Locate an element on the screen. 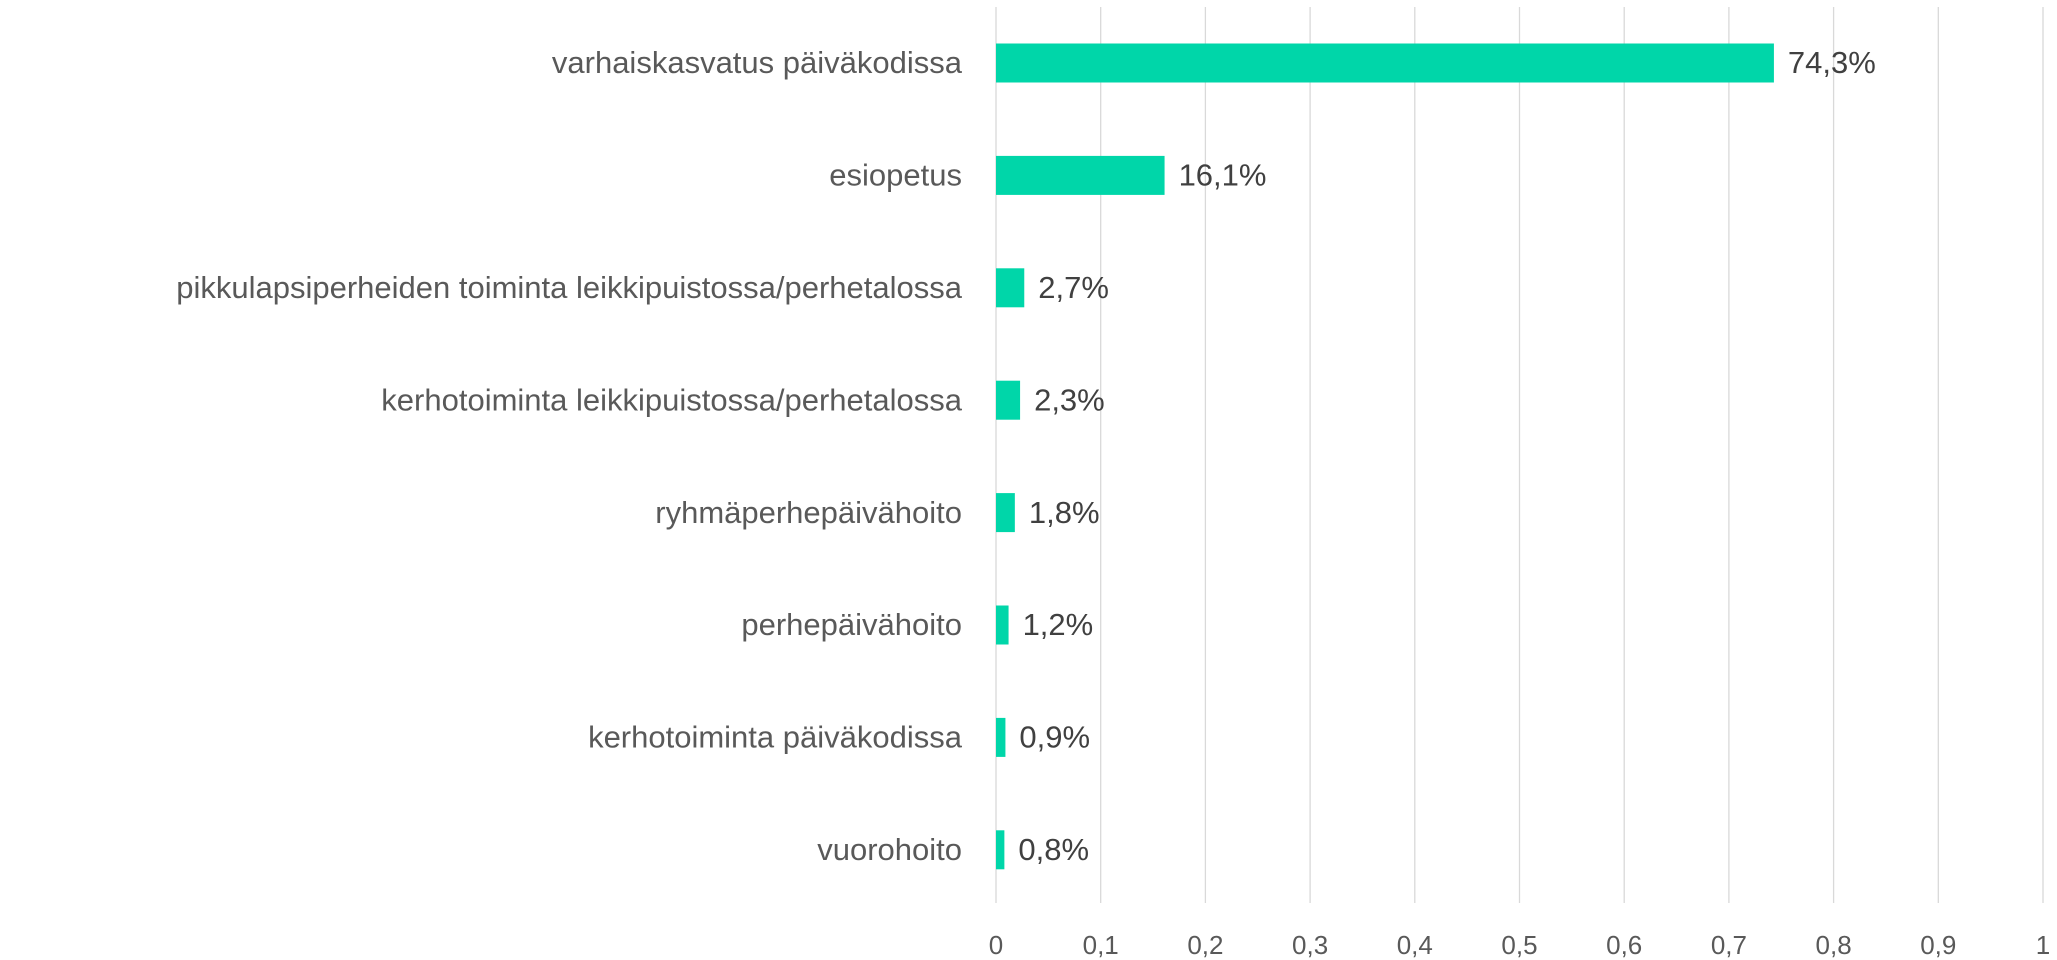 This screenshot has height=960, width=2057. value-label: 16,1% is located at coordinates (1223, 175).